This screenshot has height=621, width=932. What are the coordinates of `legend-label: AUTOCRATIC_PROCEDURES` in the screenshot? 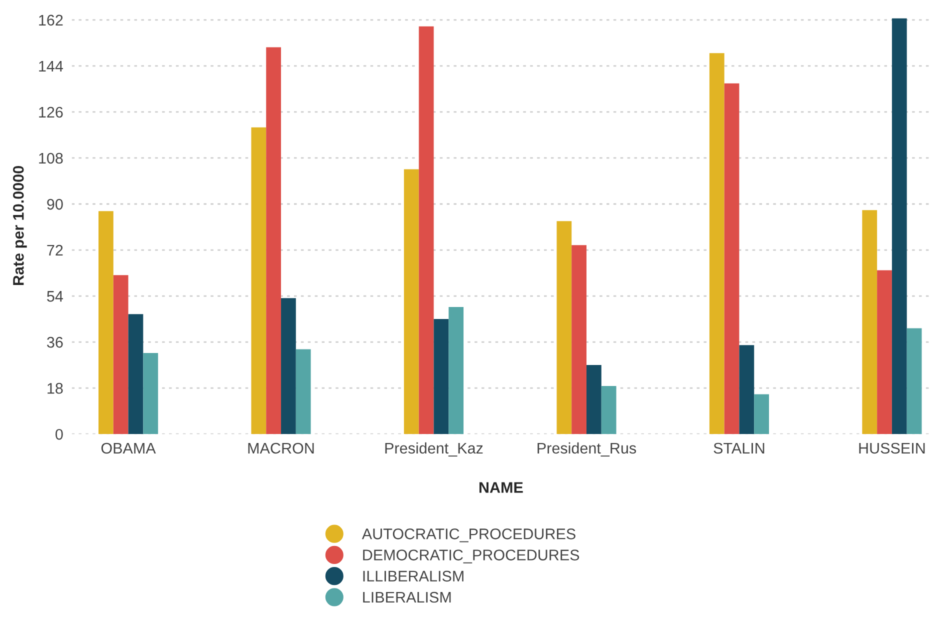 It's located at (469, 535).